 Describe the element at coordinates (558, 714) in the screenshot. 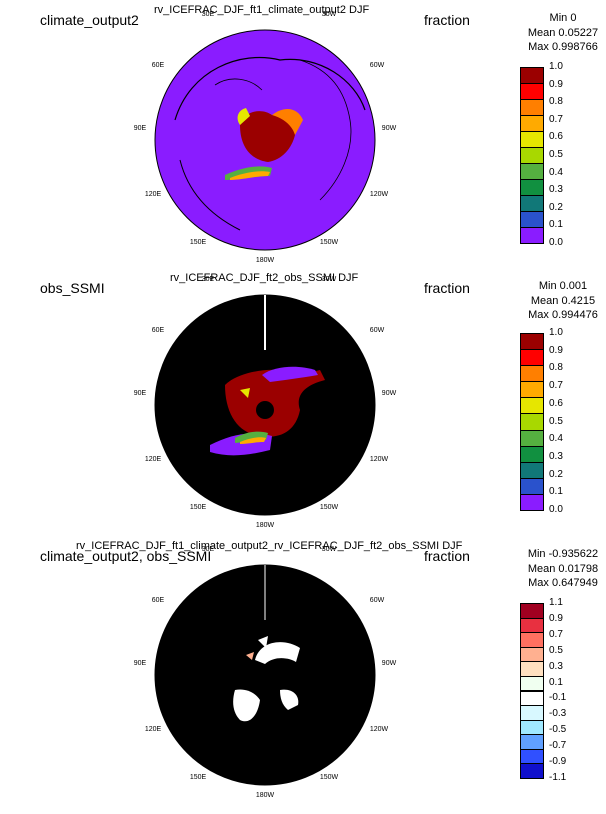

I see `colorbar-tick-label: -0.3` at that location.